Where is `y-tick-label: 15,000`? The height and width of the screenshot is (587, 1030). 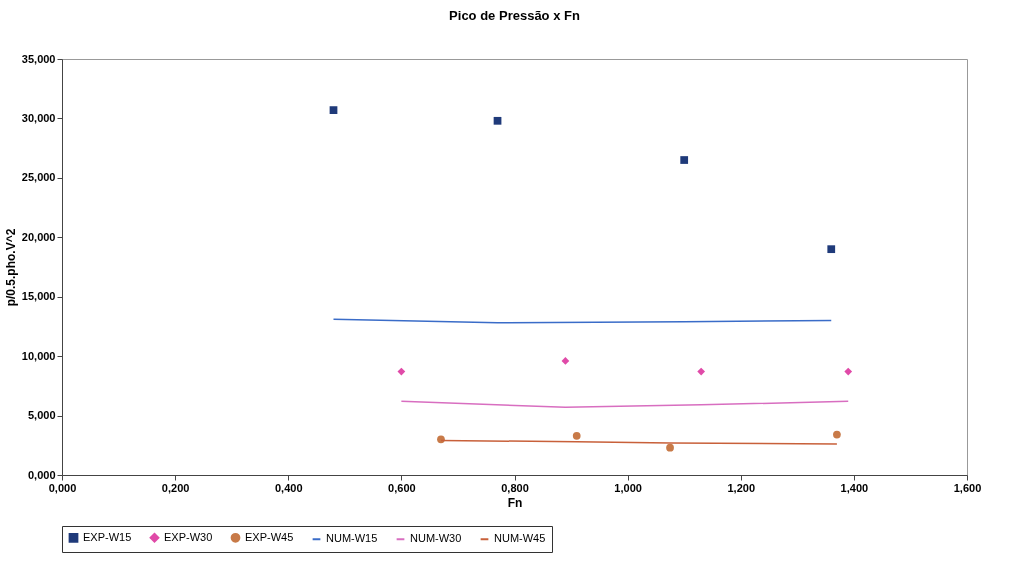
y-tick-label: 15,000 is located at coordinates (38, 296).